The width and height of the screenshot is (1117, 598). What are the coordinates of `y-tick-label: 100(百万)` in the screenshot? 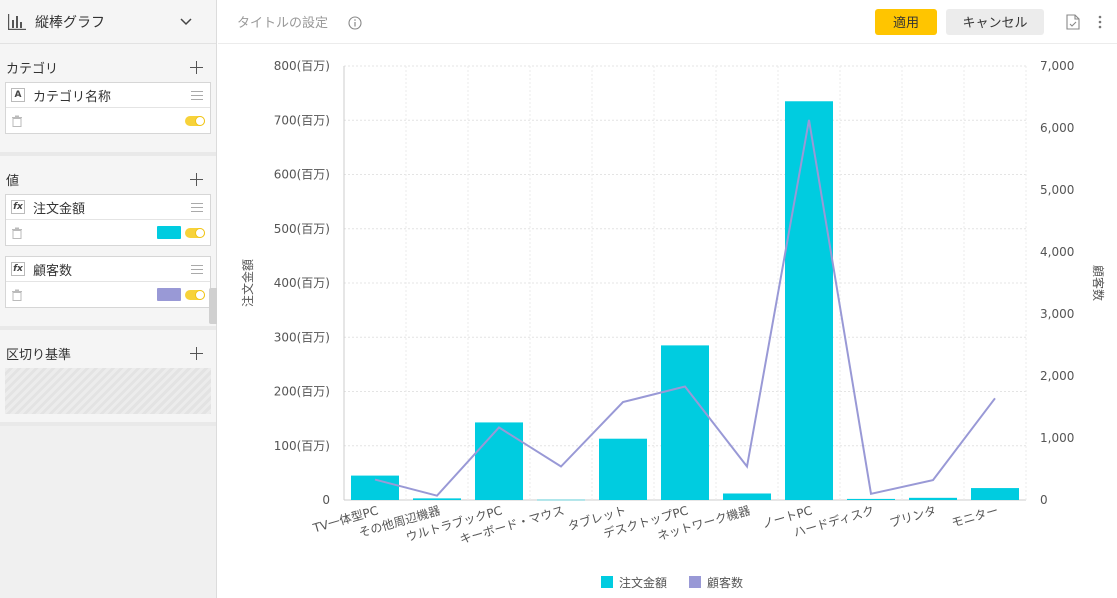 It's located at (302, 446).